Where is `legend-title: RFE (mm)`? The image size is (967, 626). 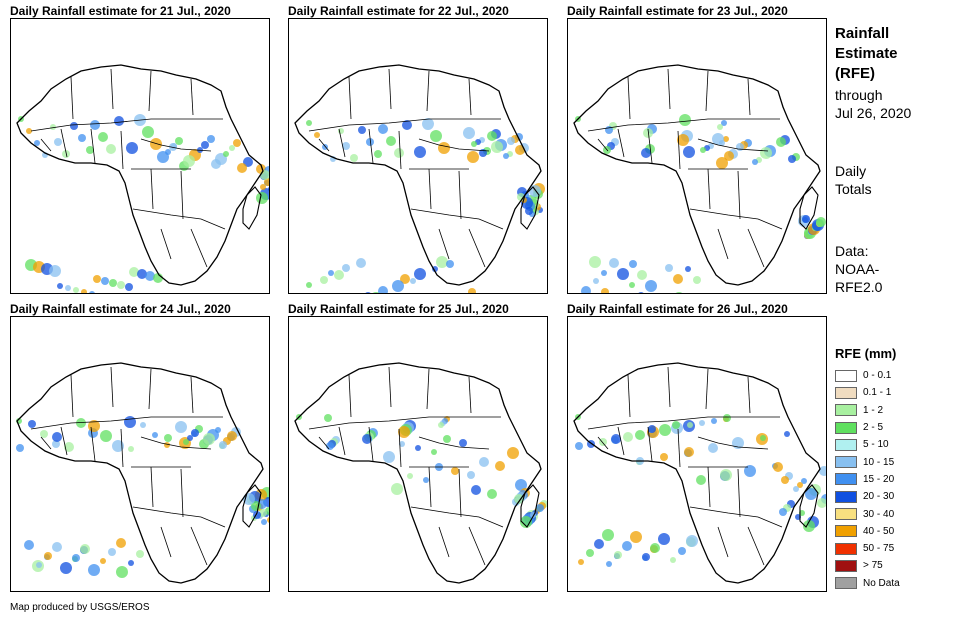
legend-title: RFE (mm) is located at coordinates (866, 353).